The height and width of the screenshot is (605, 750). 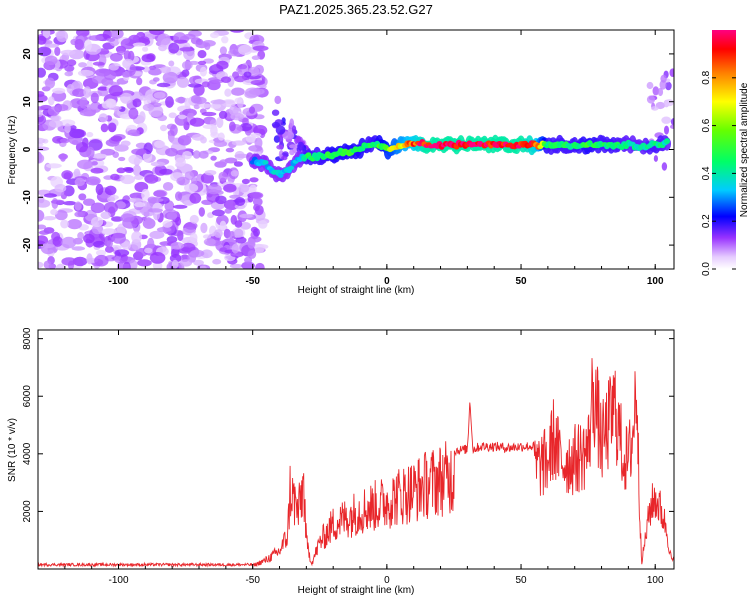 I want to click on colorbar-tick-label: 0.0, so click(x=706, y=269).